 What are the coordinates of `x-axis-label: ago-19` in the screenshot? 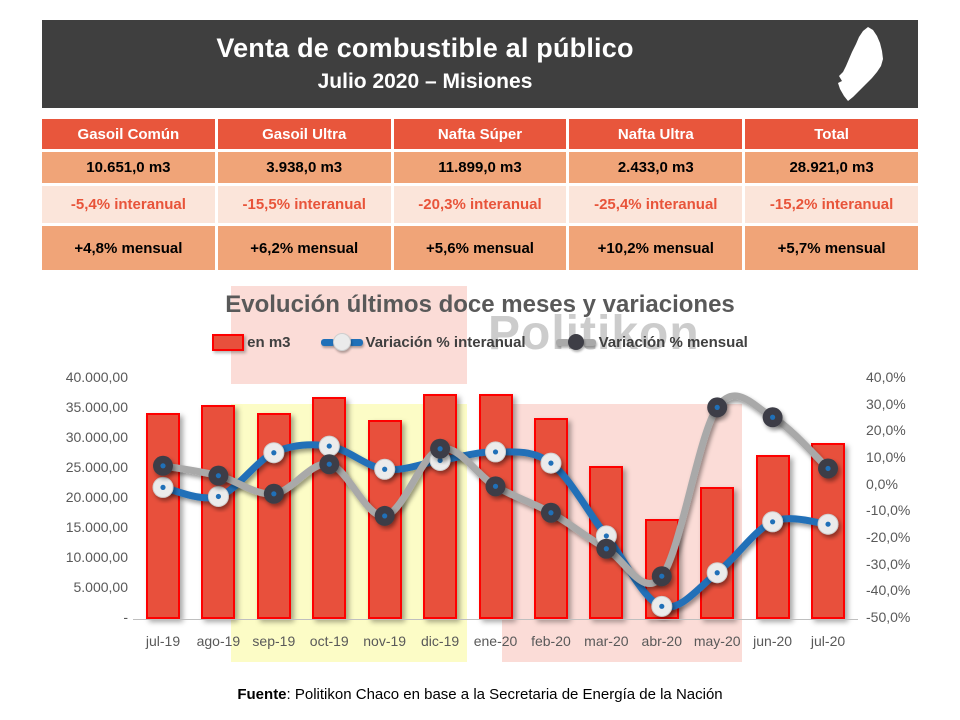 It's located at (218, 641).